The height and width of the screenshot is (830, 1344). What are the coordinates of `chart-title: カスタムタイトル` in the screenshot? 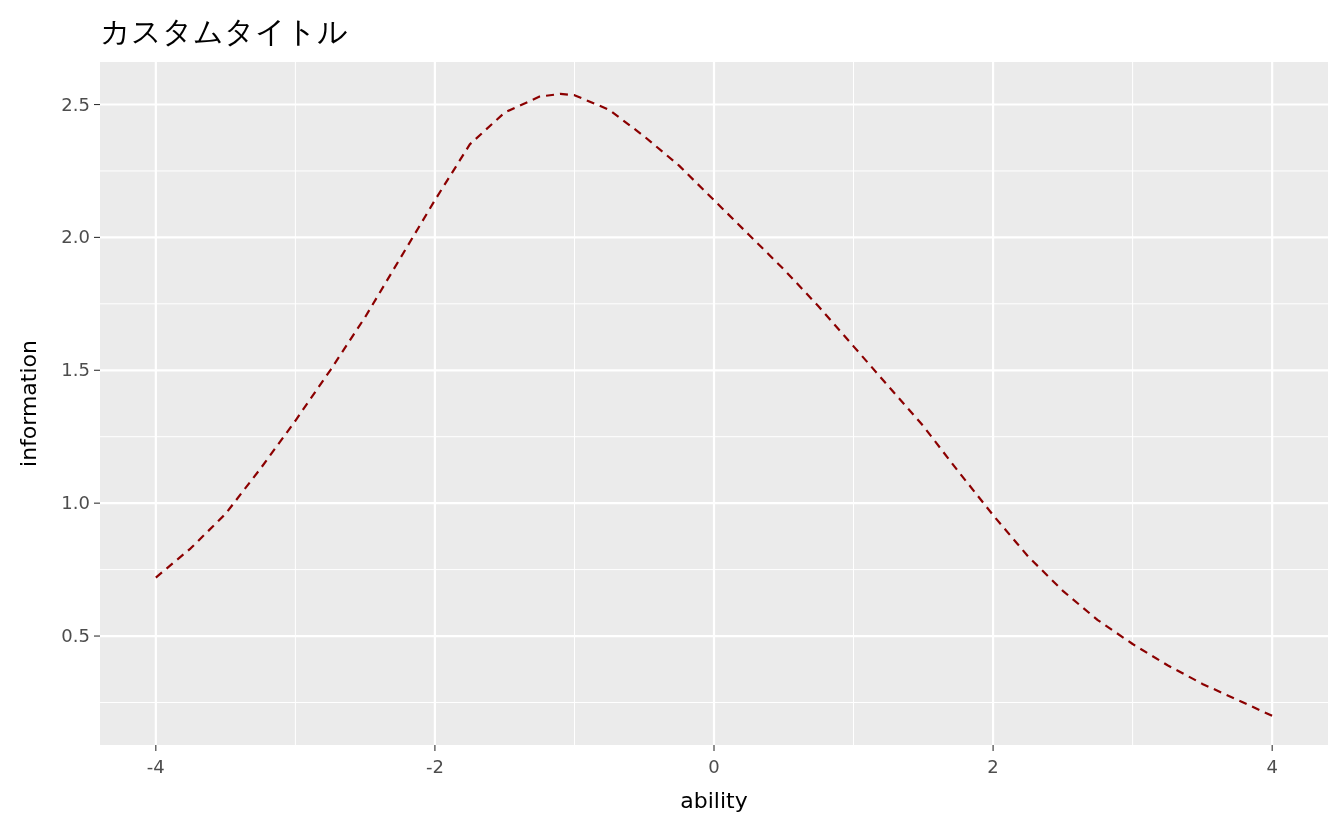 It's located at (224, 31).